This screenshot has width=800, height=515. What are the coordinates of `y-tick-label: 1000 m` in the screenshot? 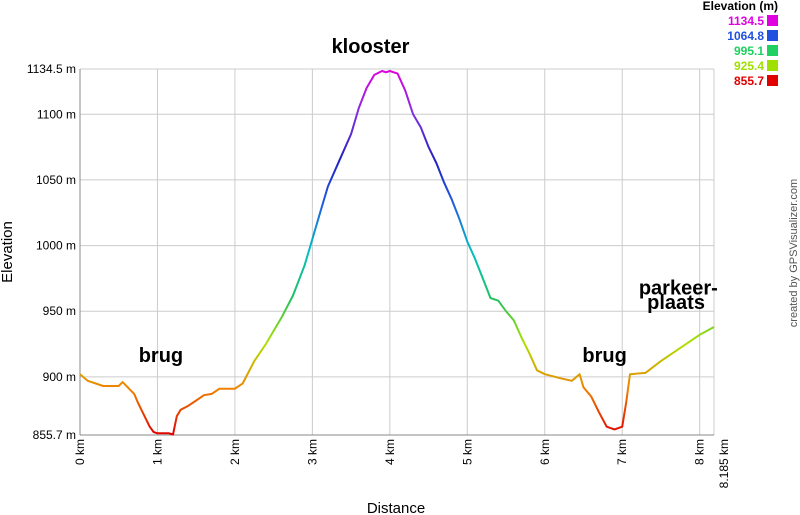 It's located at (56, 246).